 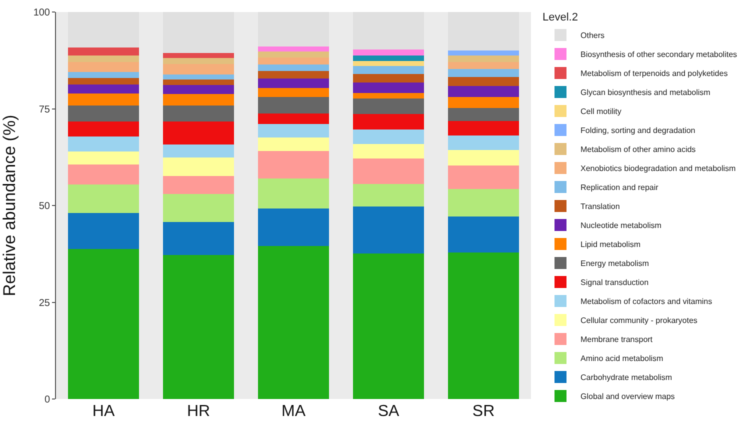 I want to click on legend-label: Biosynthesis of other secondary metabolites, so click(x=659, y=55).